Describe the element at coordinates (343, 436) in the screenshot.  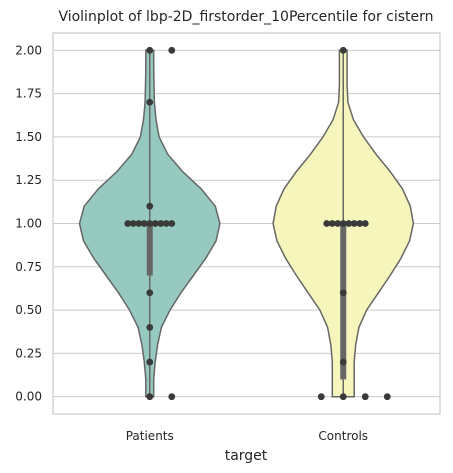
I see `x-tick-label-controls: Controls` at that location.